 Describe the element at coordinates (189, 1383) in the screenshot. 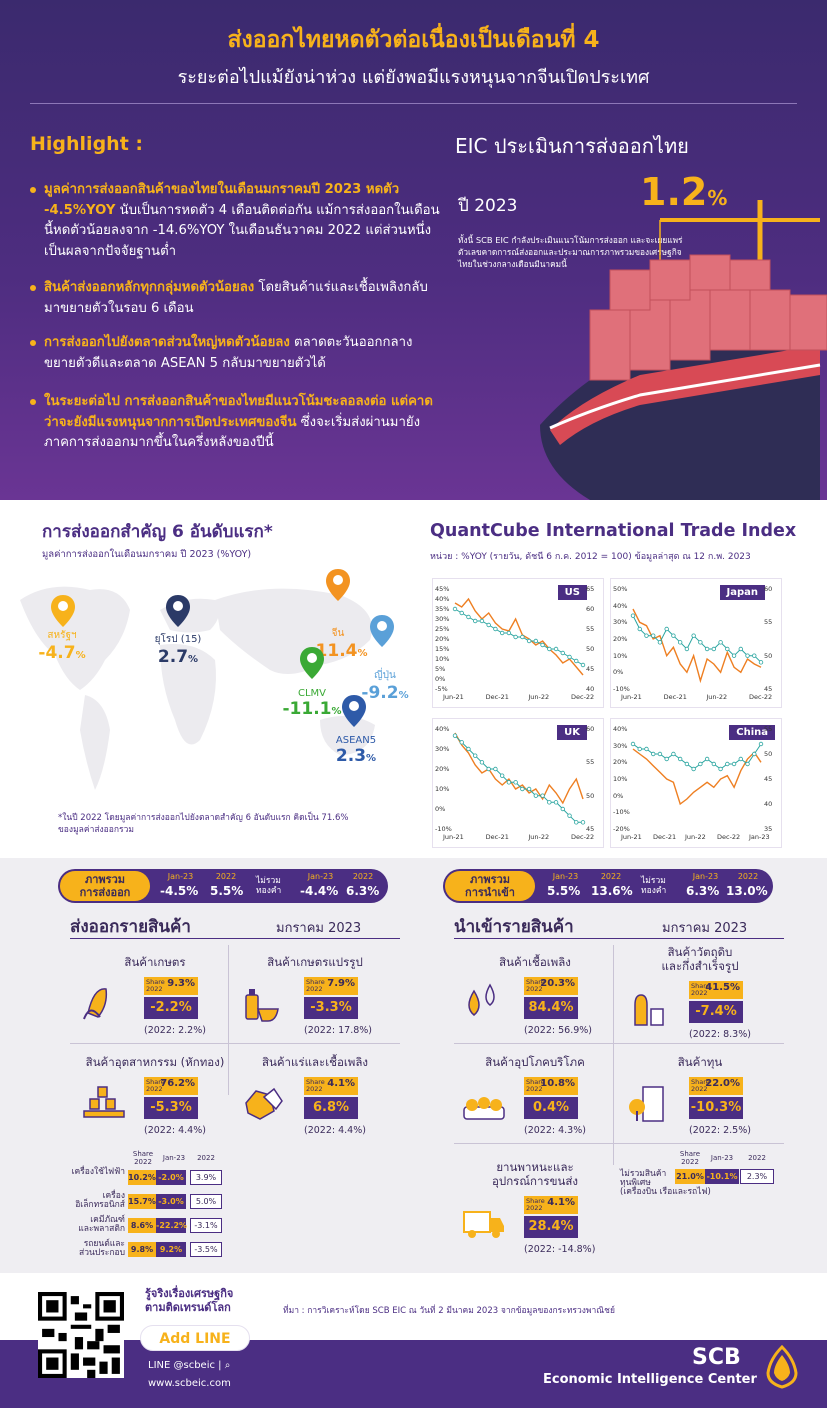

I see `website-link: www.scbeic.com` at that location.